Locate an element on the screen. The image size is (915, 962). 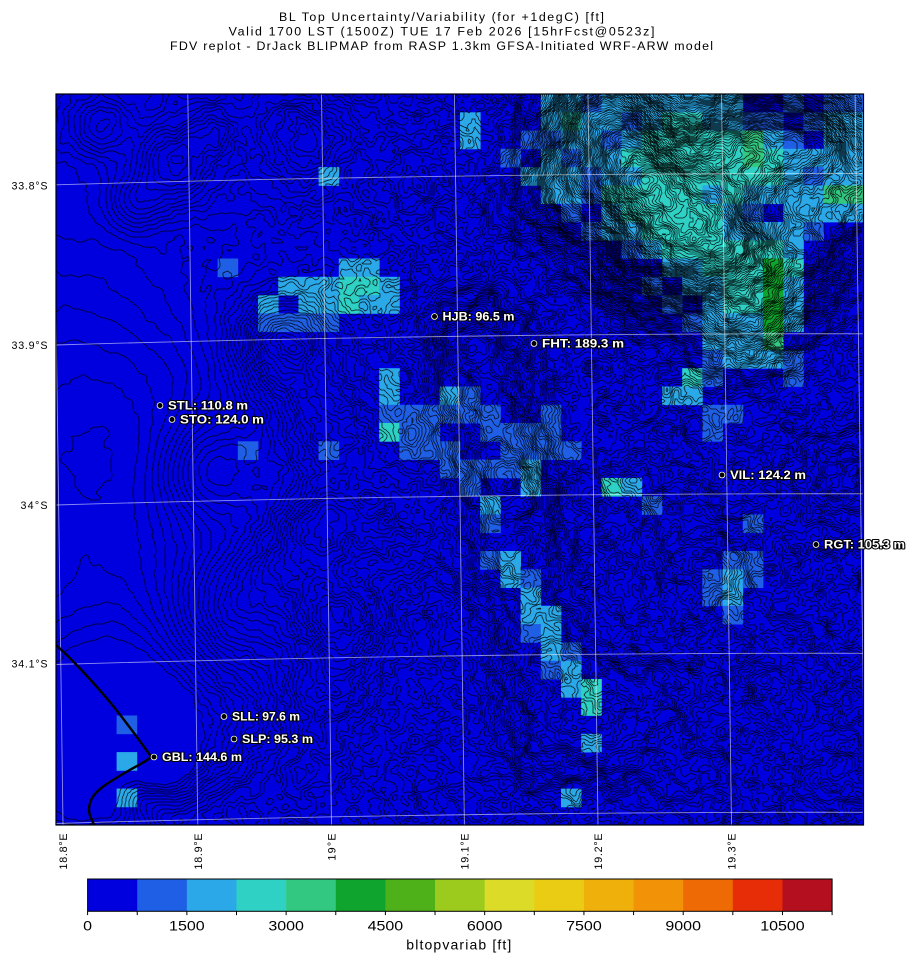
svg-text: FHT: 189.3 m is located at coordinates (583, 345).